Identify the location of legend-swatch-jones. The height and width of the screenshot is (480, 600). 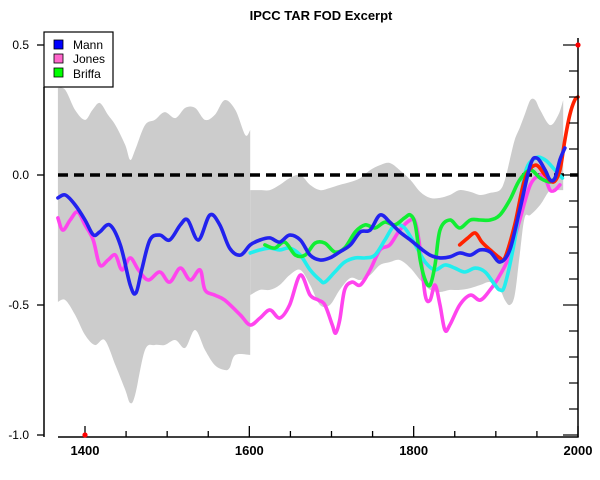
(58, 58).